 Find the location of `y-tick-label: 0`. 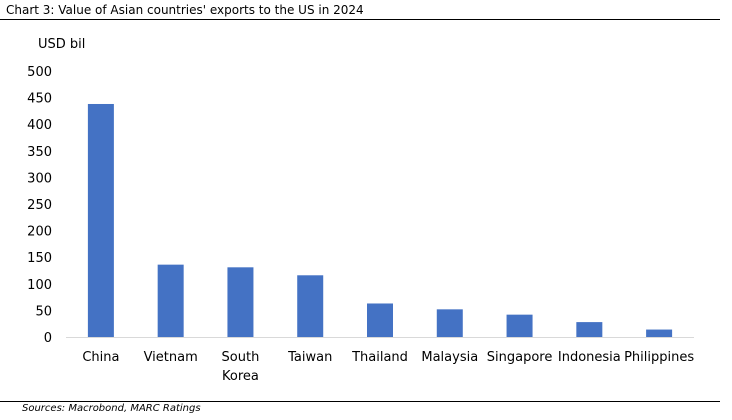

y-tick-label: 0 is located at coordinates (48, 338).